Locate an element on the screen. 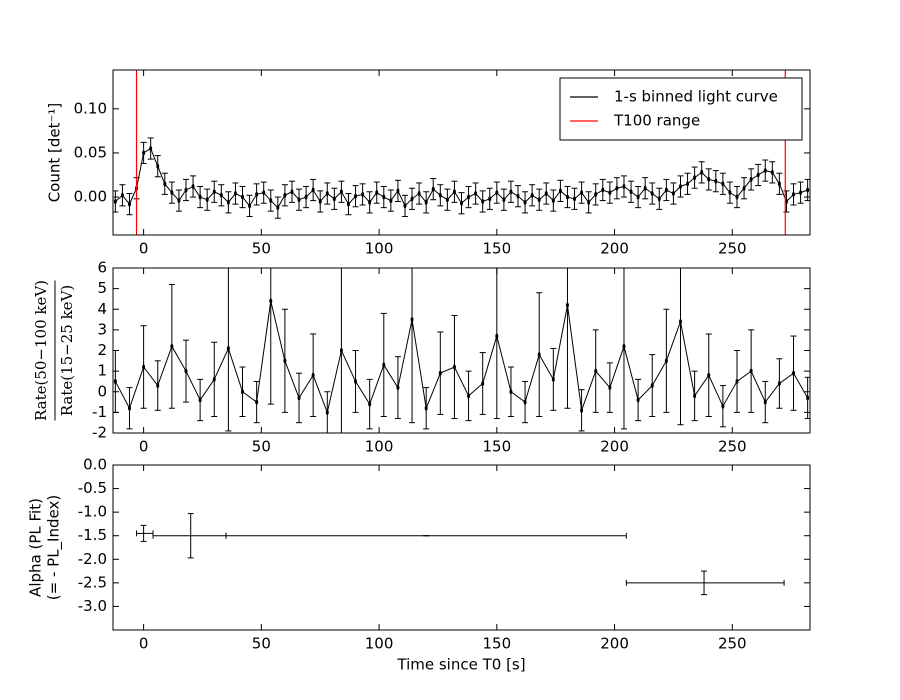 Image resolution: width=900 pixels, height=700 pixels. legend-label: T100 range is located at coordinates (656, 121).